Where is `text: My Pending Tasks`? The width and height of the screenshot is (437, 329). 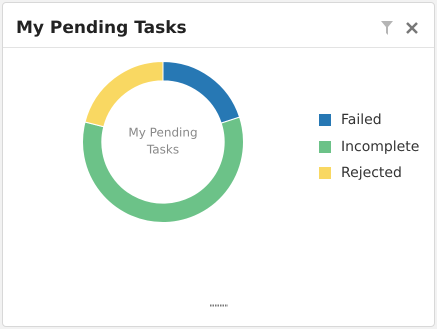 text: My Pending Tasks is located at coordinates (163, 141).